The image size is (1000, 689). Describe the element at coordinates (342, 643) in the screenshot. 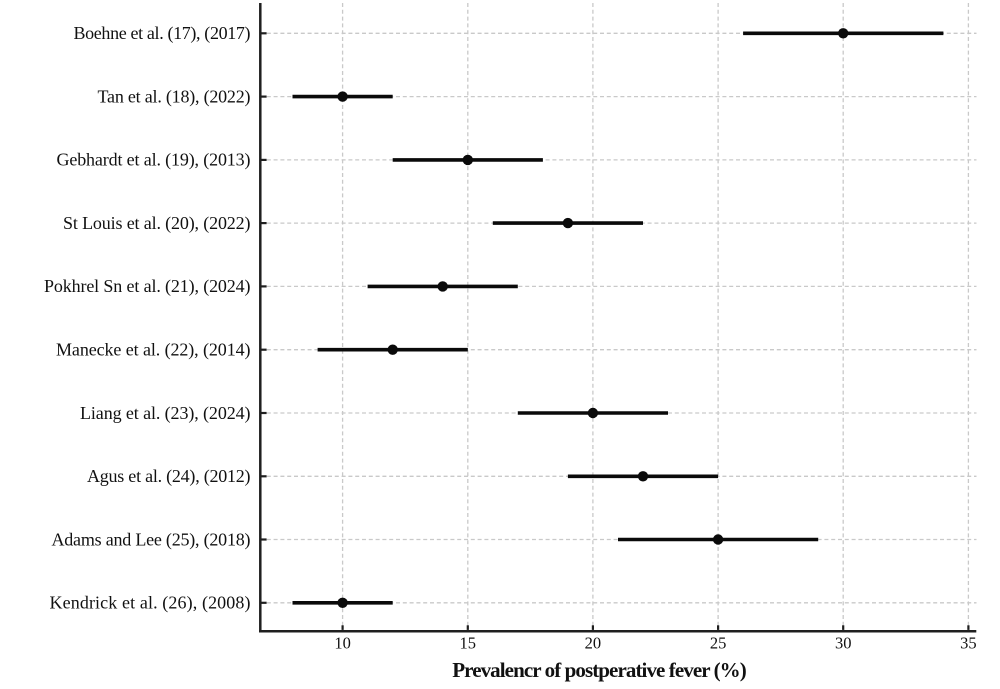

I see `svg-text: 10` at that location.